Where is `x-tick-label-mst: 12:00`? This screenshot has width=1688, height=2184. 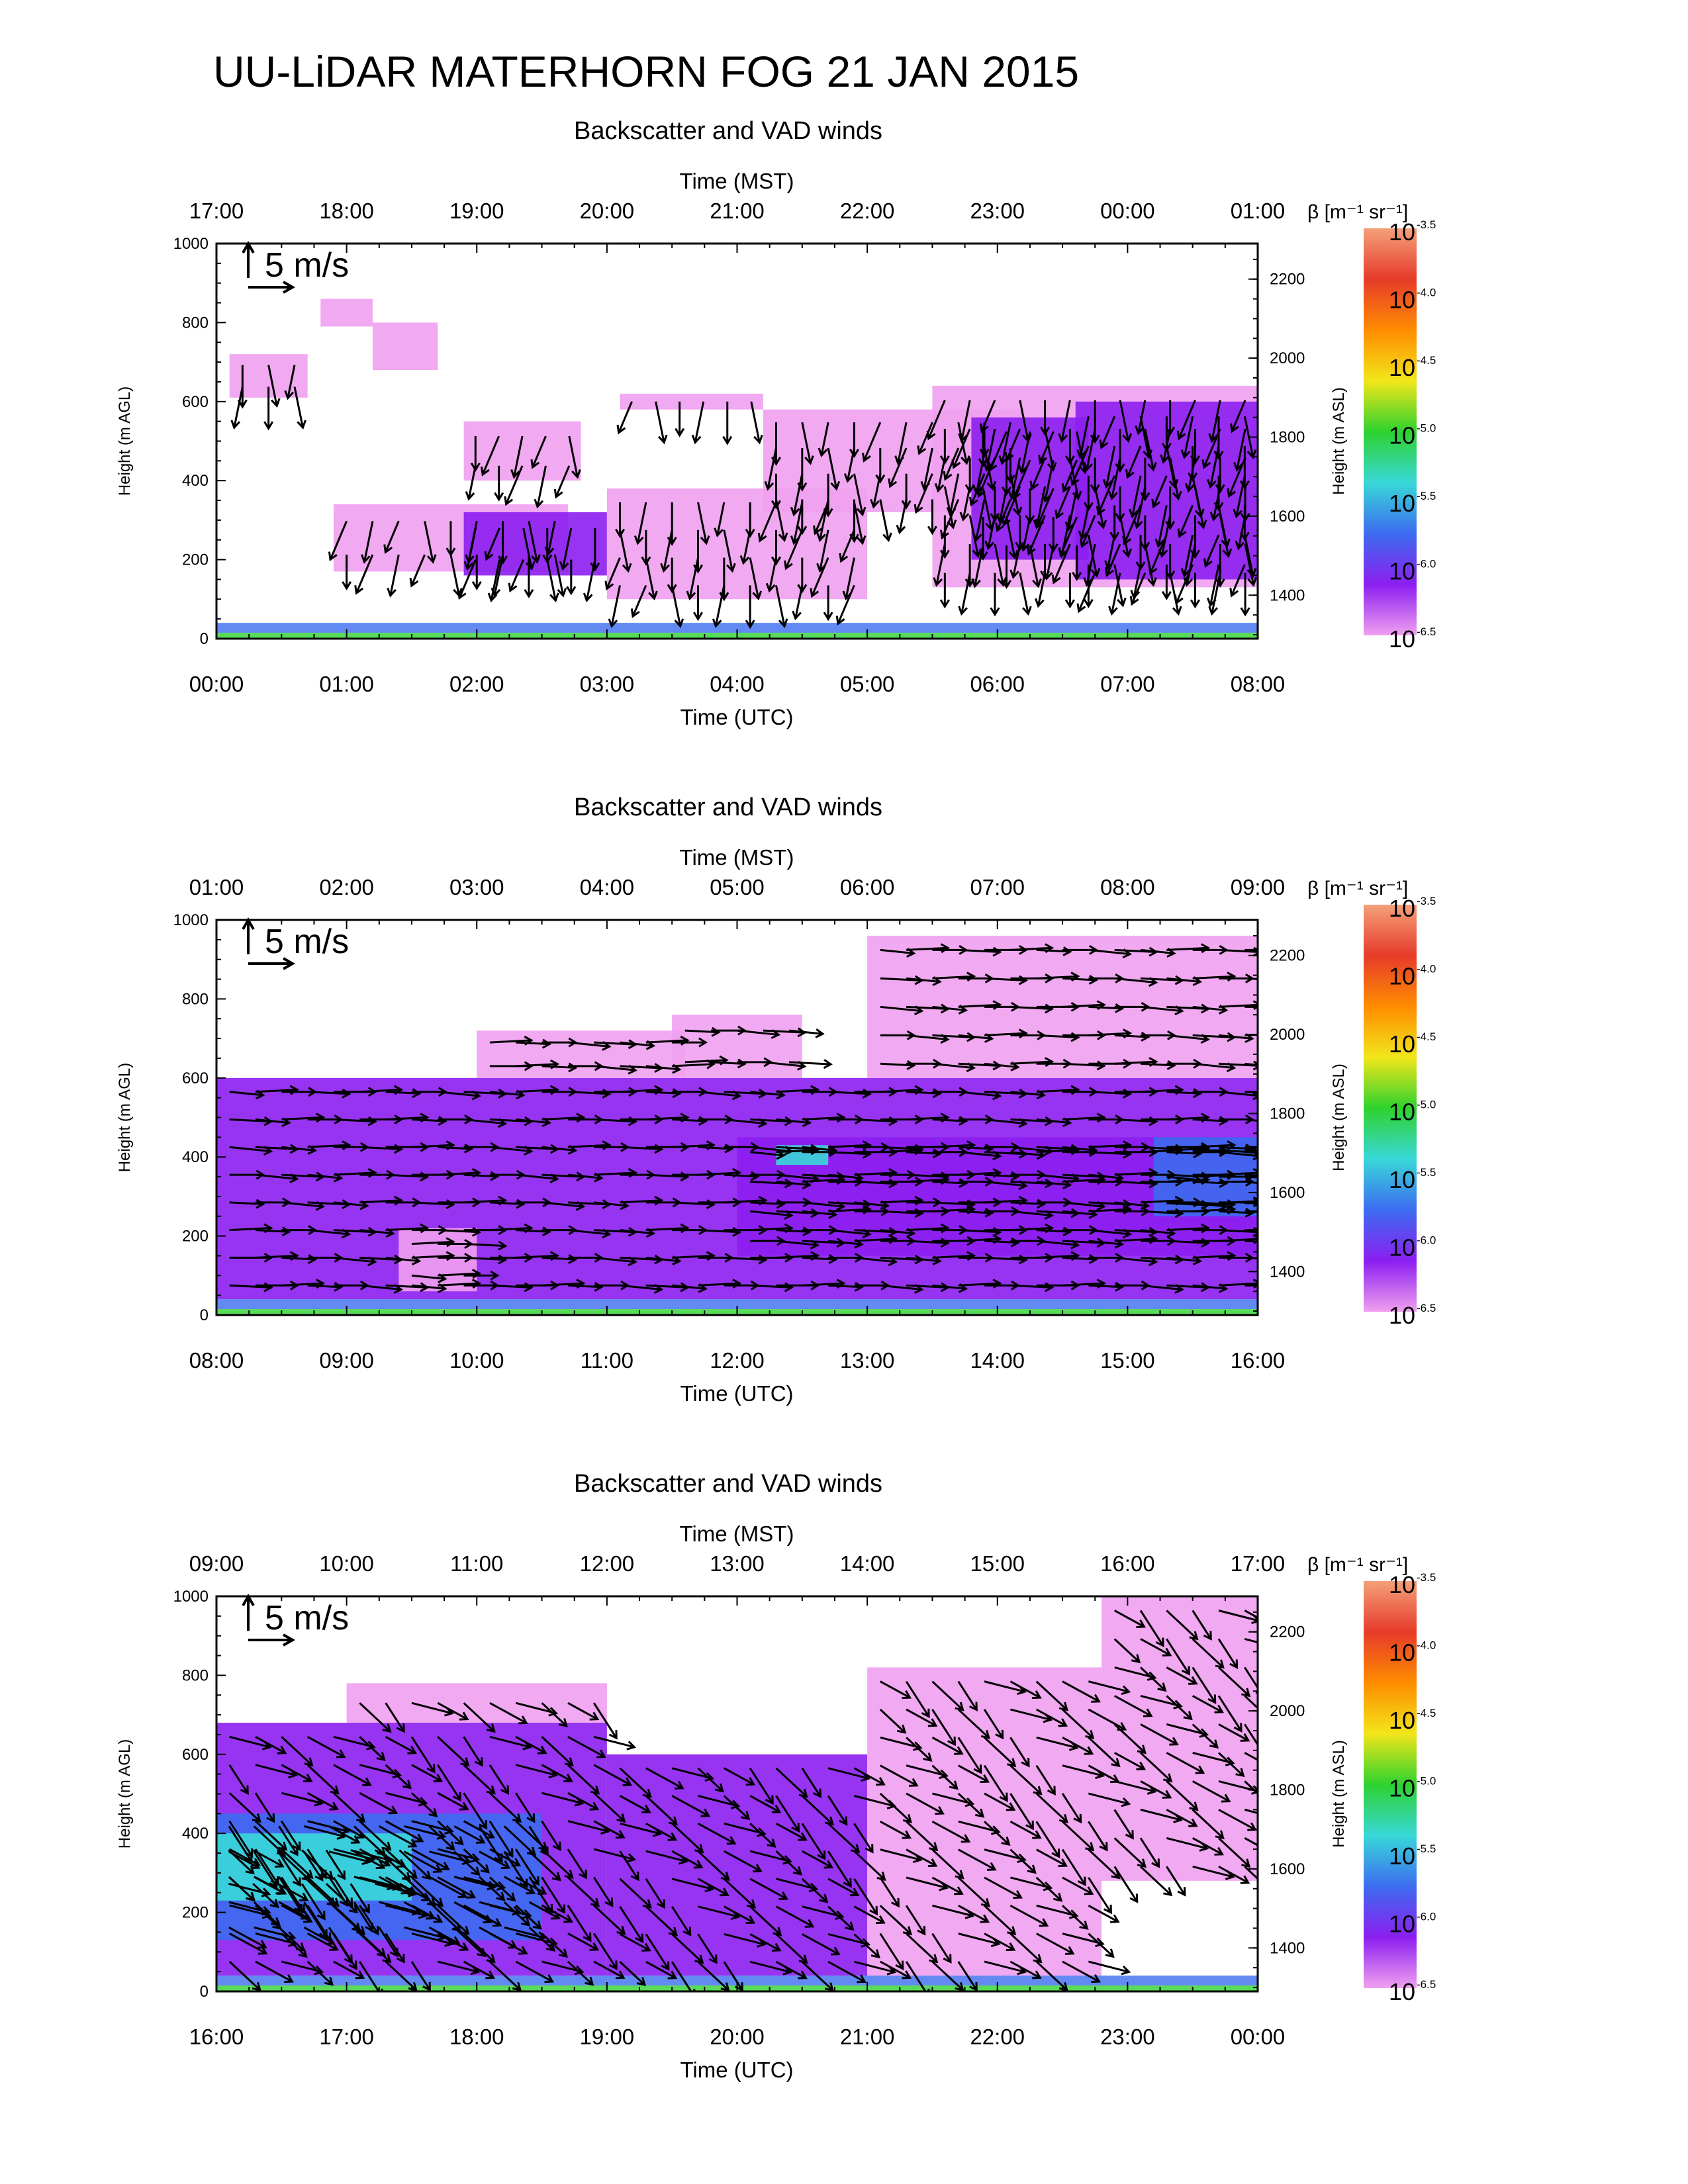 x-tick-label-mst: 12:00 is located at coordinates (607, 1564).